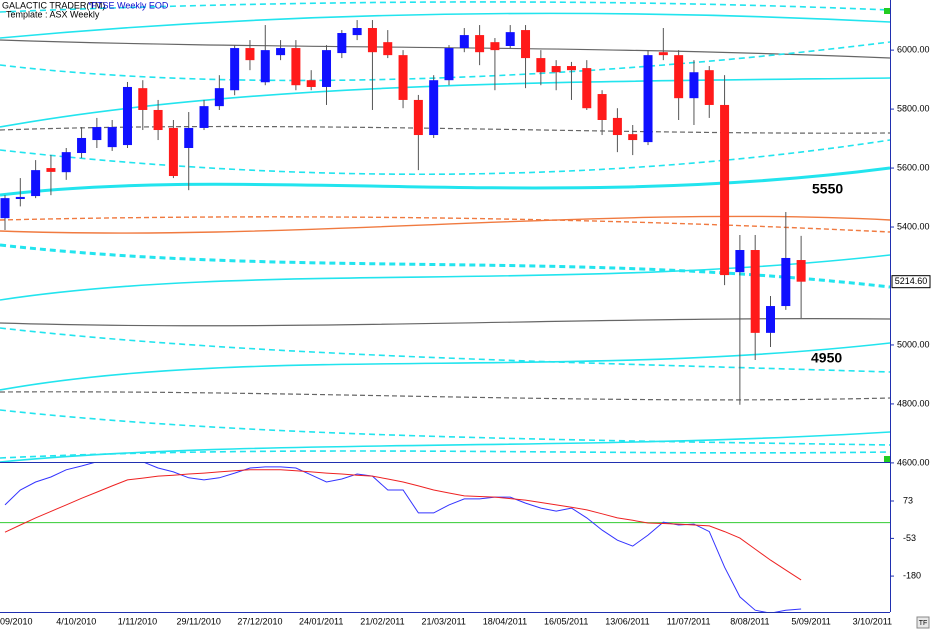 This screenshot has height=631, width=931. I want to click on x-tick-label: 8/08/2011, so click(749, 621).